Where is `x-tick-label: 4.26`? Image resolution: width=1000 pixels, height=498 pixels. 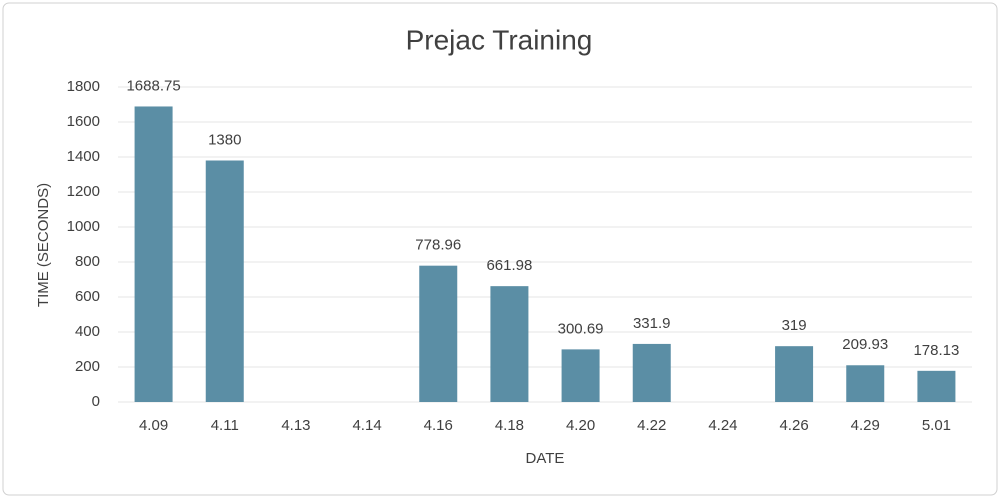 x-tick-label: 4.26 is located at coordinates (793, 425).